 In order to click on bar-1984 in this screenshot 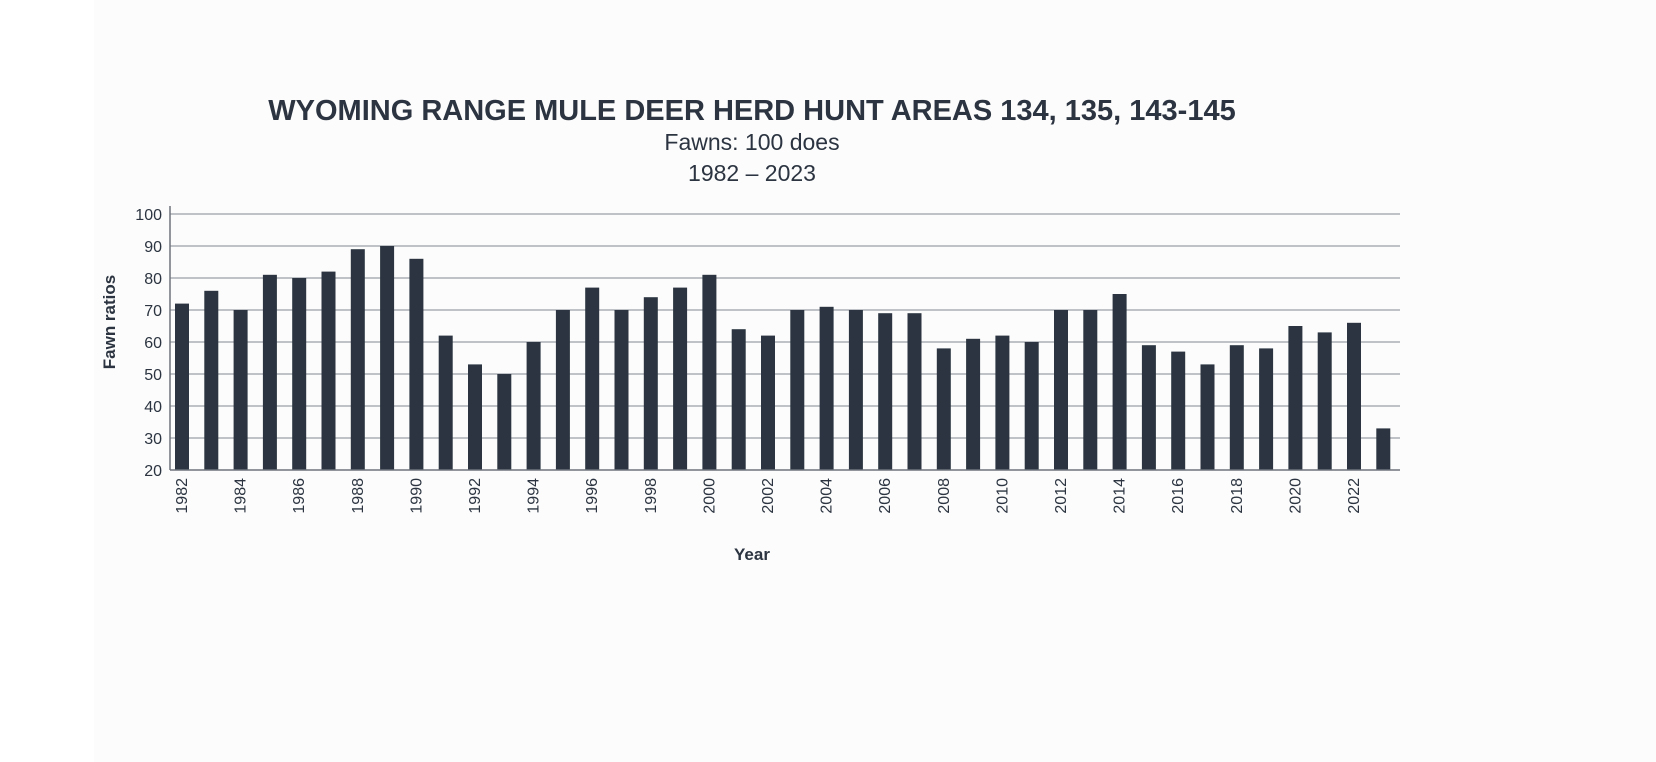, I will do `click(240, 390)`.